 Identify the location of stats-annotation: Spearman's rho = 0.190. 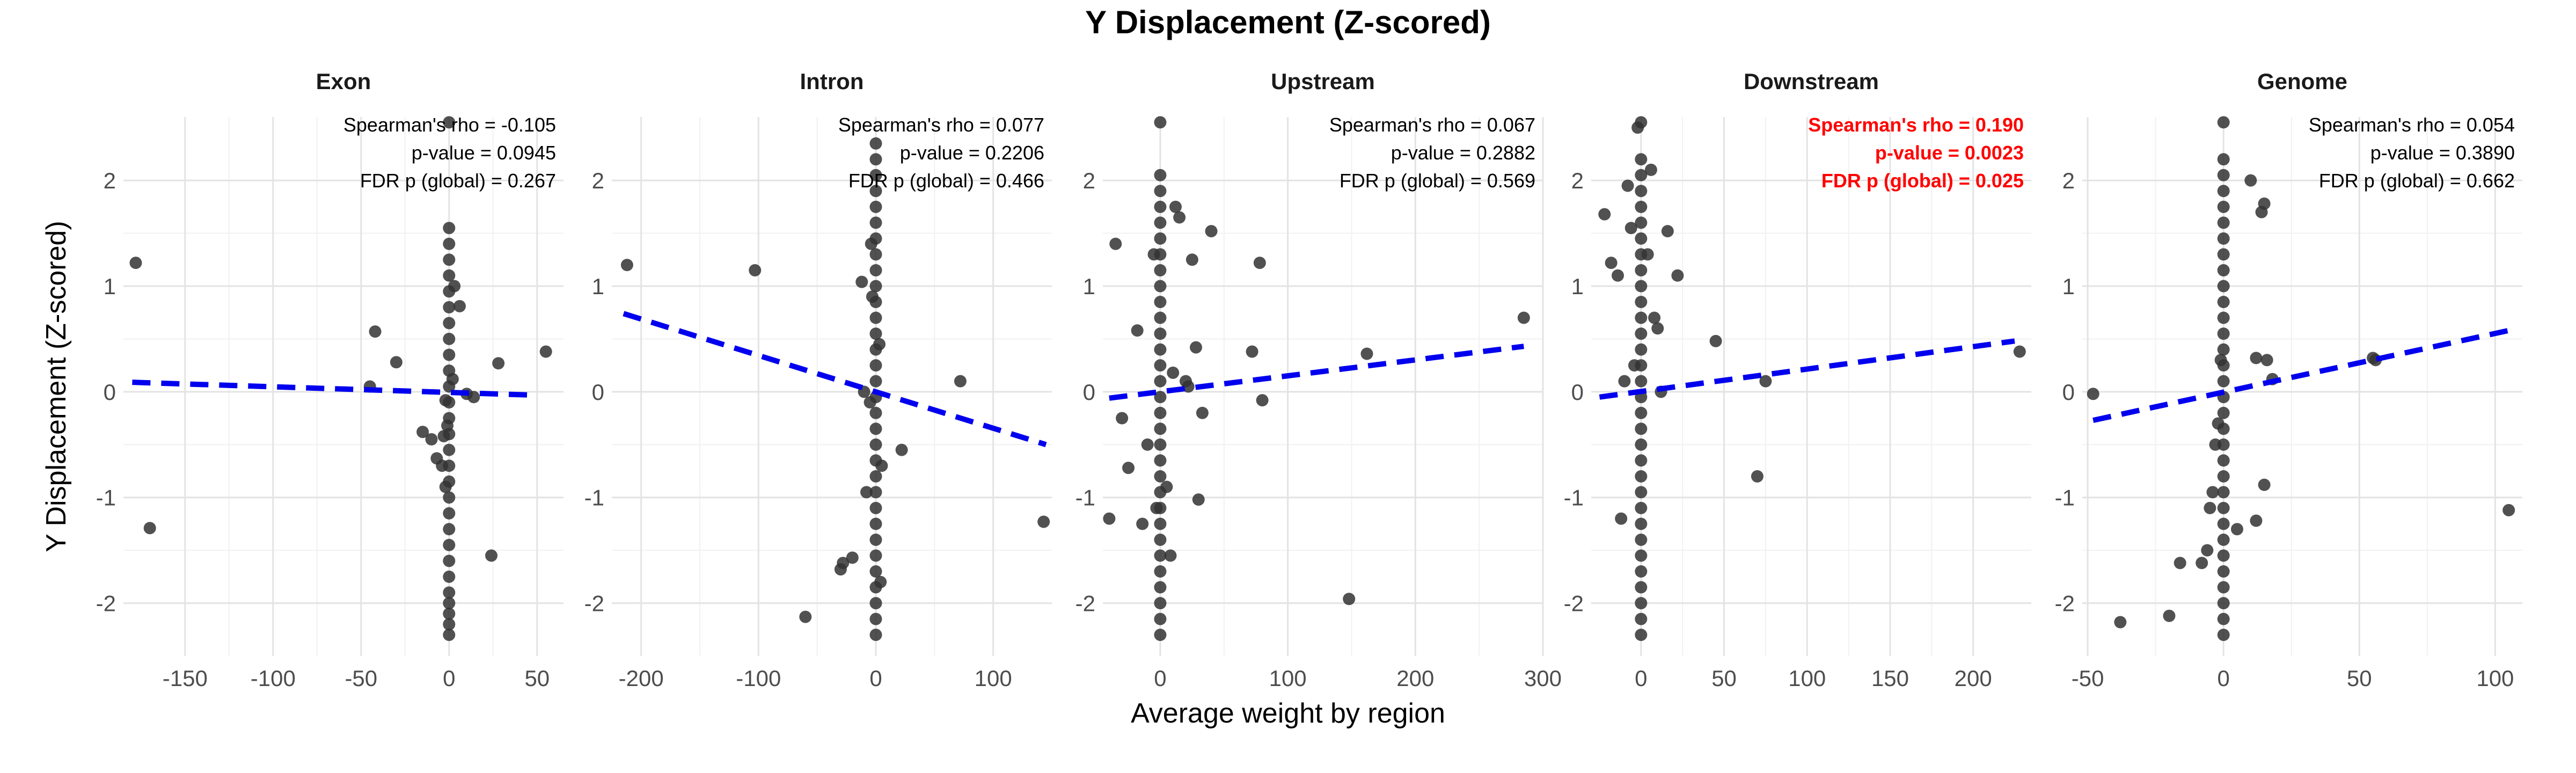
(1916, 125).